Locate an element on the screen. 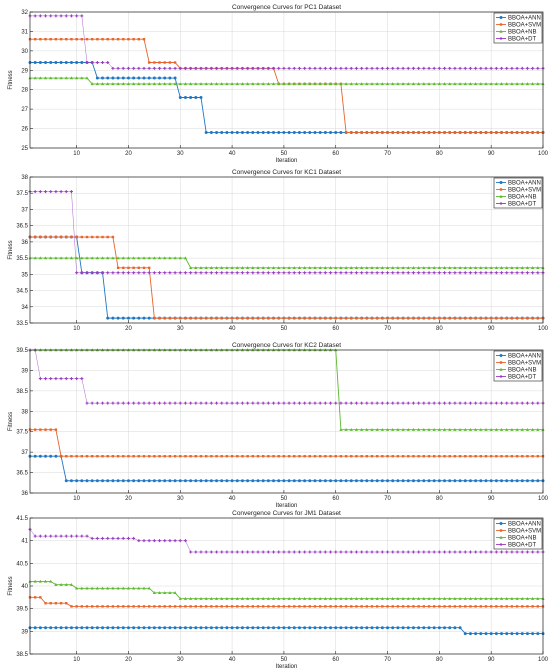  y-tick-label: 28 is located at coordinates (24, 91).